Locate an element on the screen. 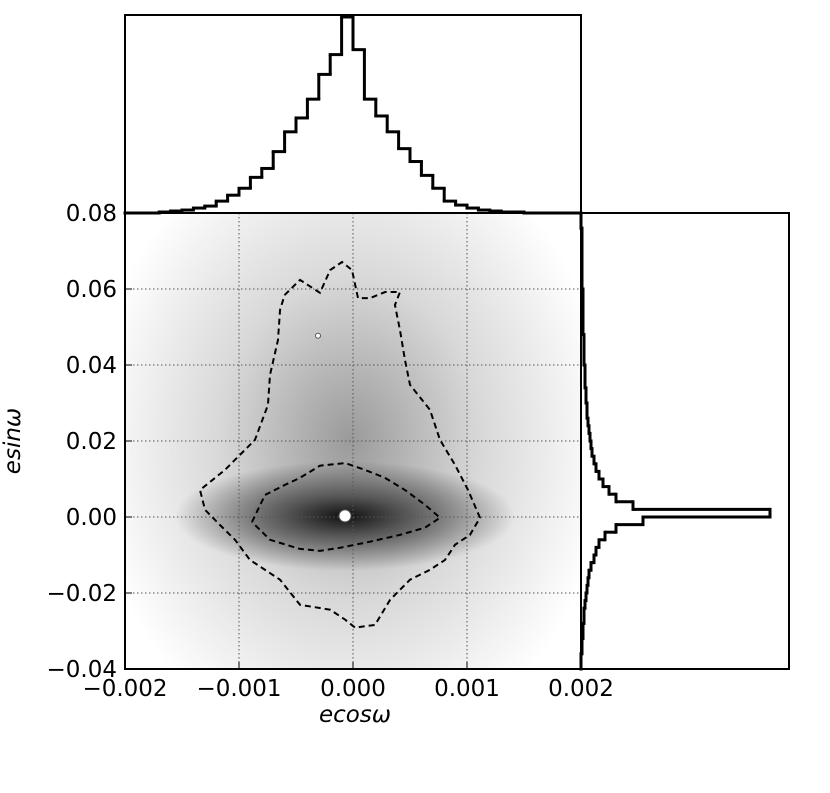 The image size is (830, 793). contour-line is located at coordinates (346, 507).